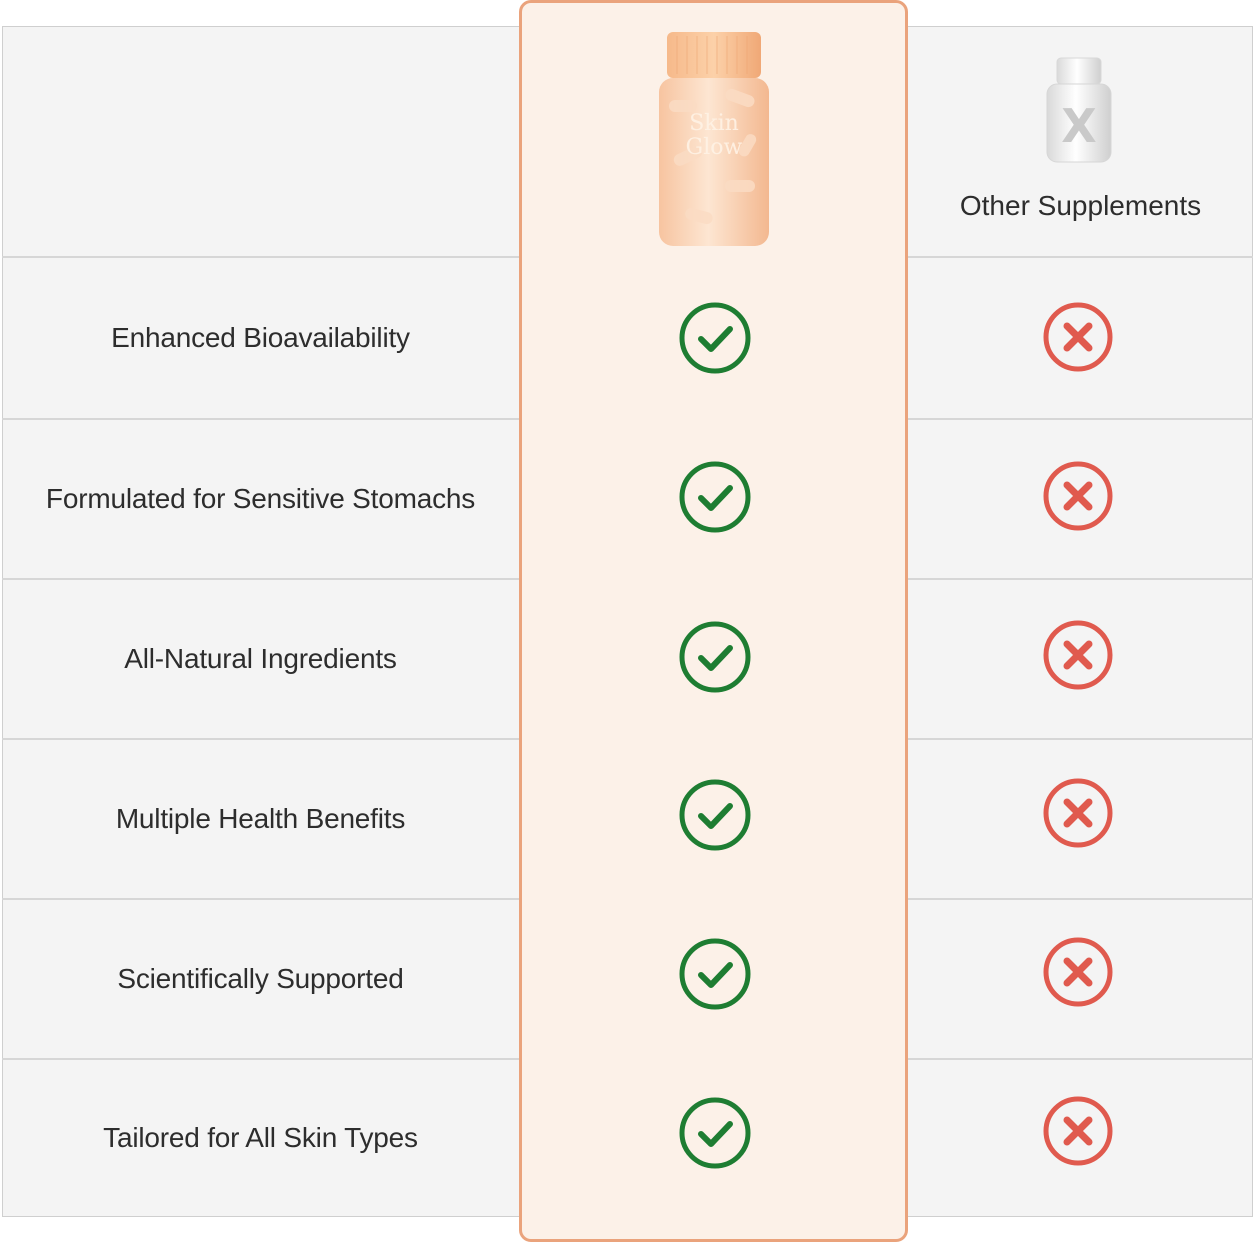 The width and height of the screenshot is (1255, 1242). What do you see at coordinates (260, 818) in the screenshot?
I see `feature-label: Multiple Health Benefits` at bounding box center [260, 818].